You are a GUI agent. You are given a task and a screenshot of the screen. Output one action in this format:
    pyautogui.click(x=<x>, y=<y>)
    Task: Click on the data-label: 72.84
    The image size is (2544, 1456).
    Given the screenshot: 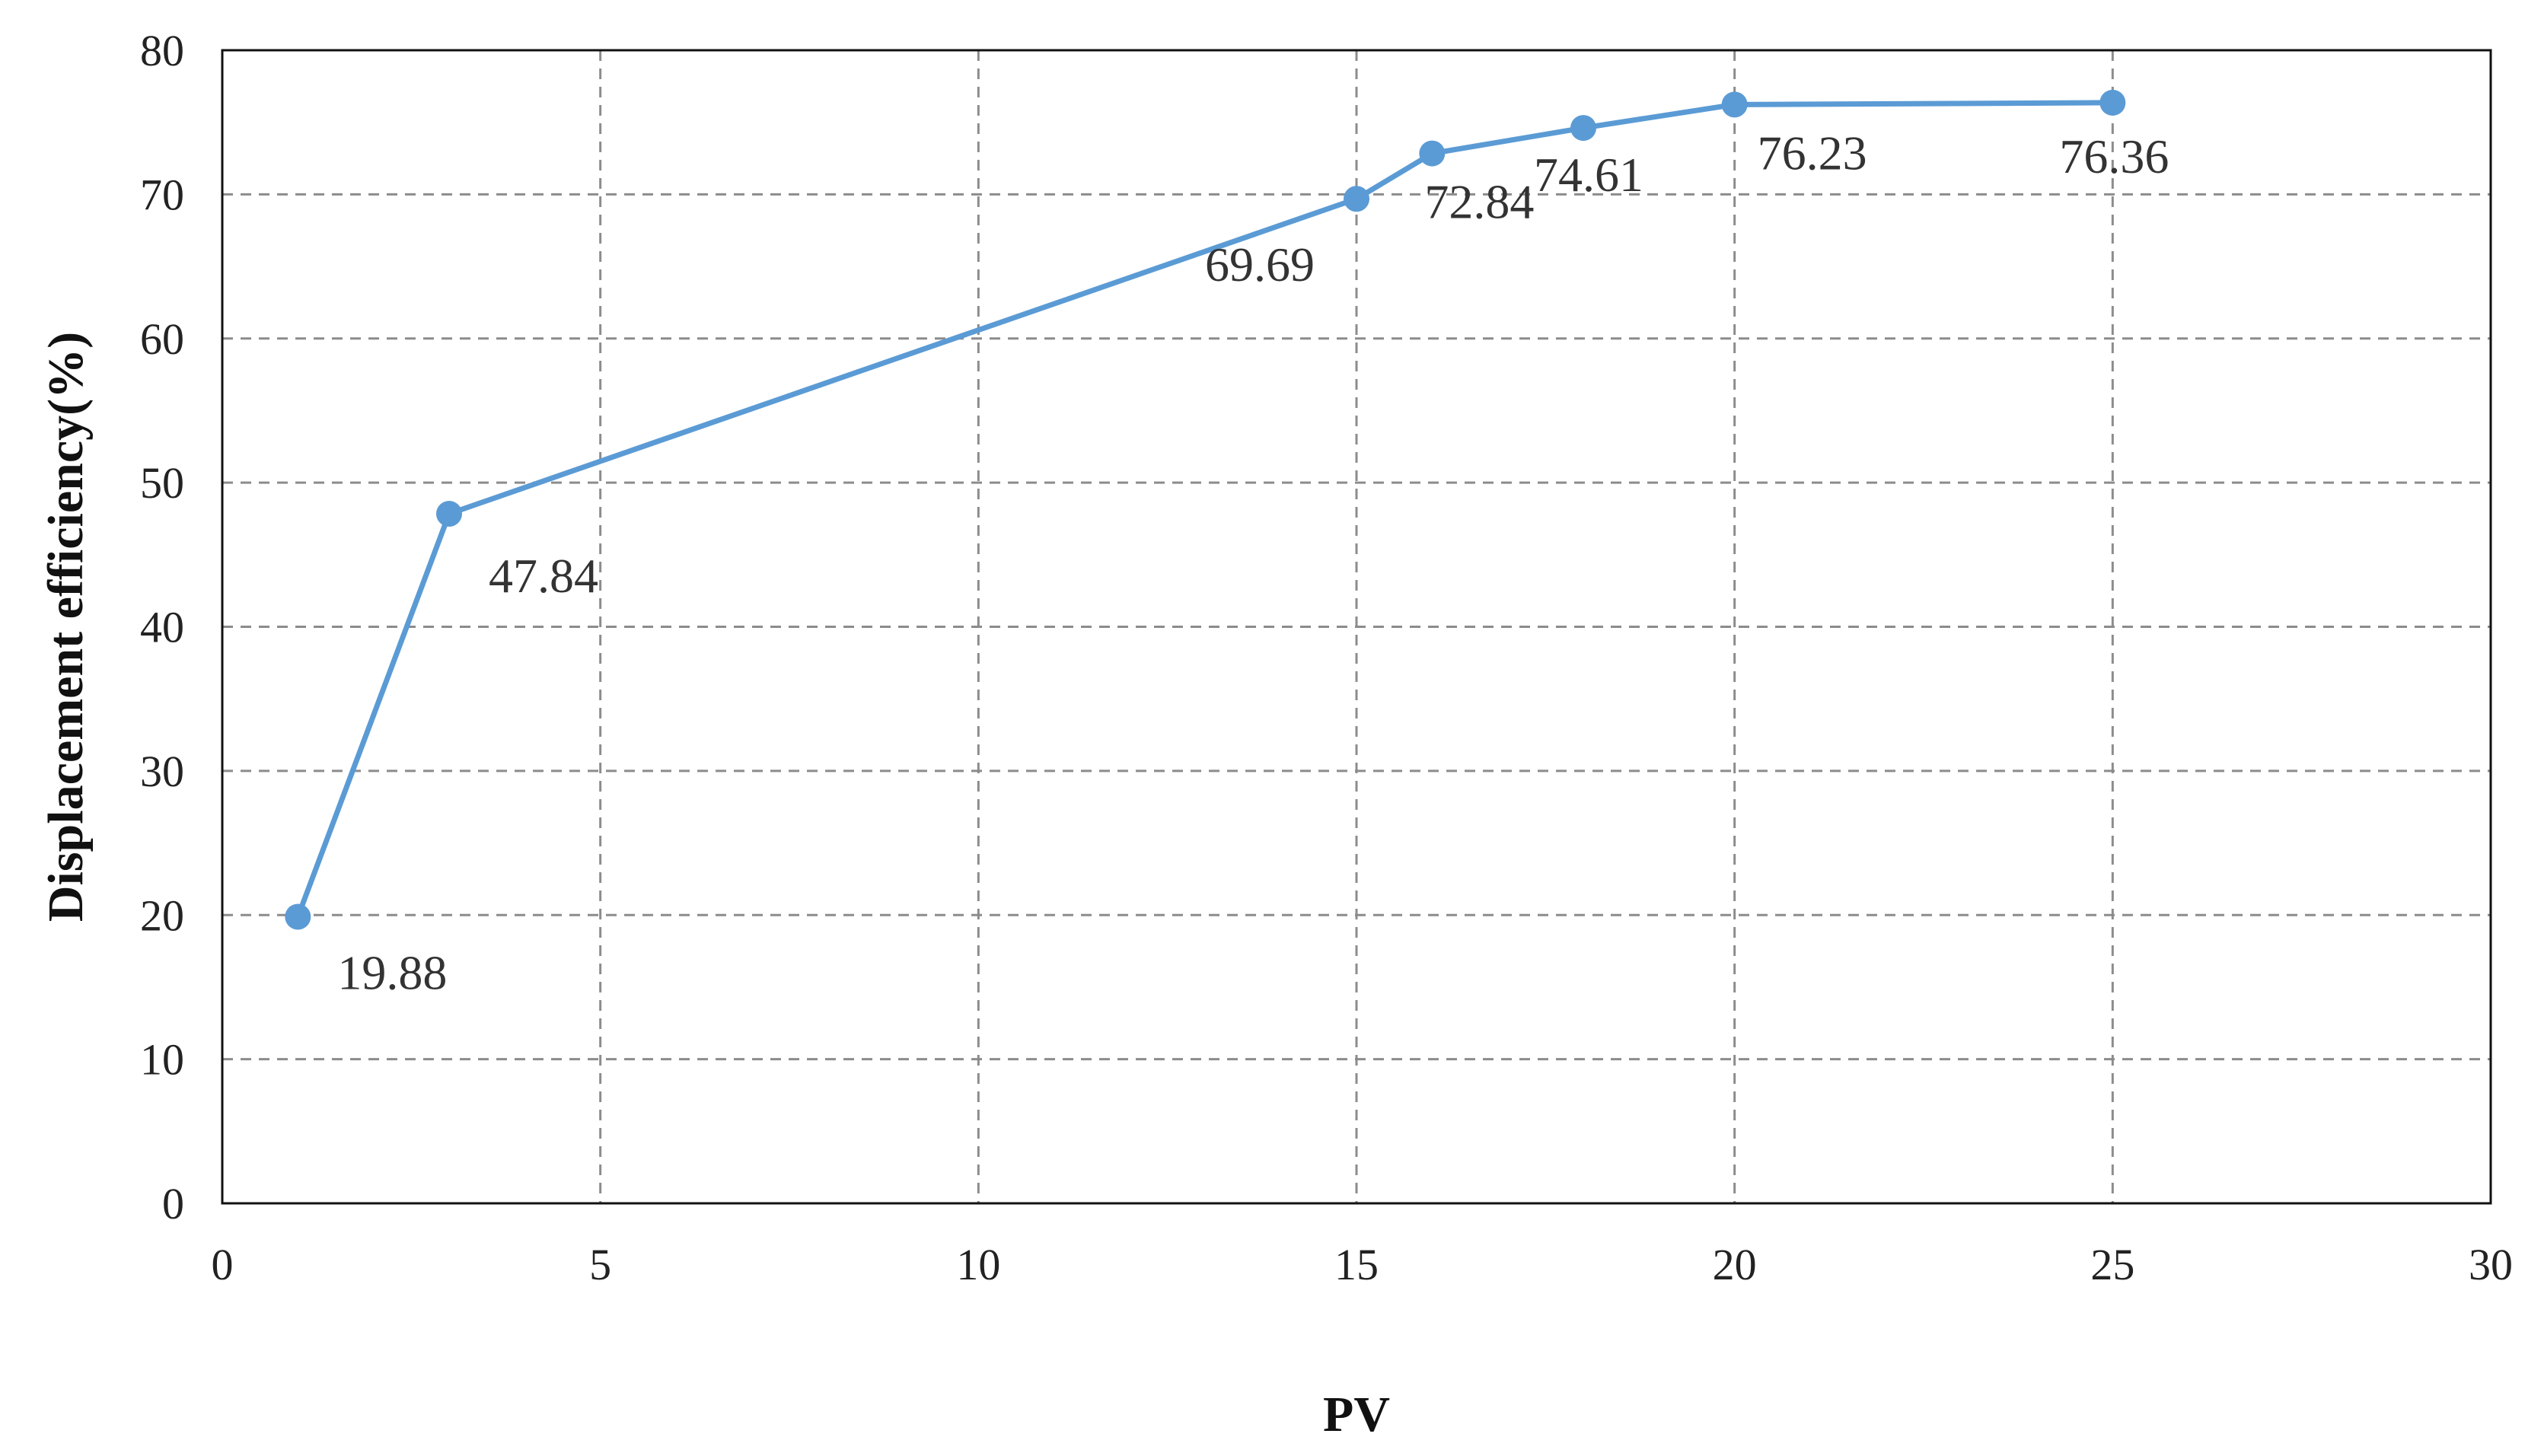 What is the action you would take?
    pyautogui.click(x=1479, y=202)
    